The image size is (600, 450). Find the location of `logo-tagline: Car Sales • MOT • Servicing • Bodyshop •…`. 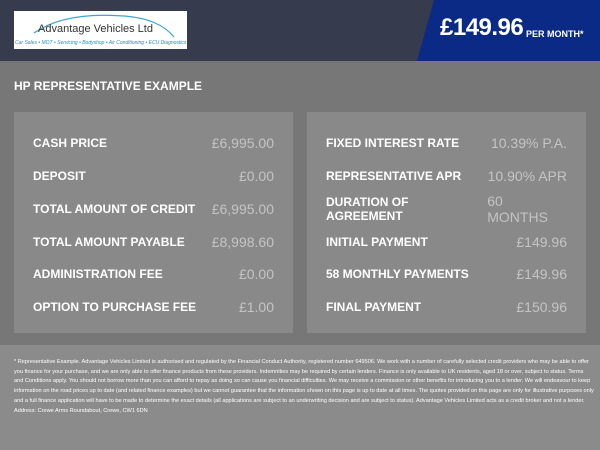

logo-tagline: Car Sales • MOT • Servicing • Bodyshop •… is located at coordinates (101, 43).